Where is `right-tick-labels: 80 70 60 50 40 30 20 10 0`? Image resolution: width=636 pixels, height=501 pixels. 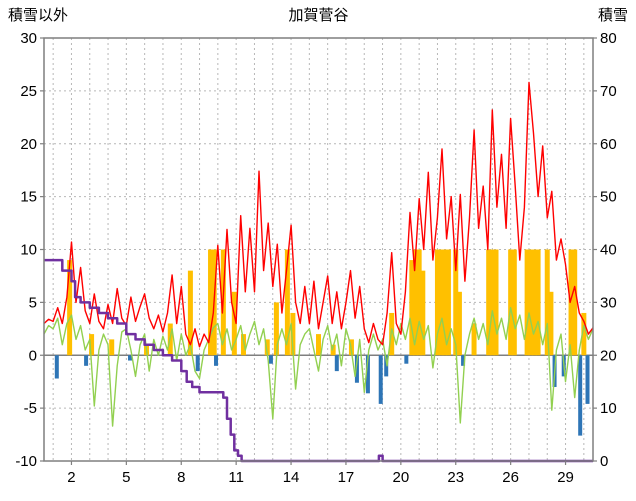
right-tick-labels: 80 70 60 50 40 30 20 10 0 is located at coordinates (605, 250).